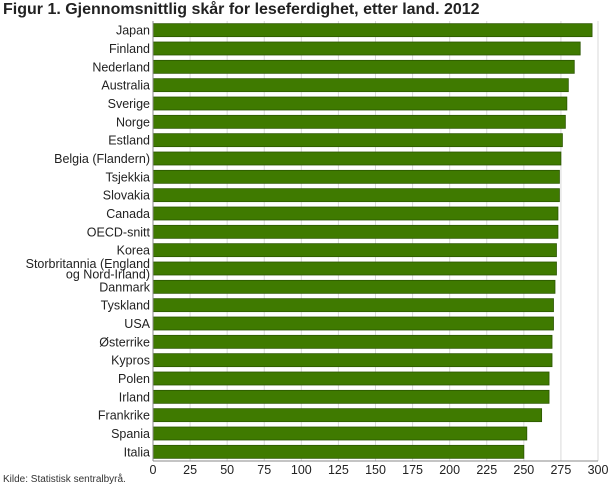 The image size is (610, 488). What do you see at coordinates (124, 416) in the screenshot?
I see `category-label: Frankrike` at bounding box center [124, 416].